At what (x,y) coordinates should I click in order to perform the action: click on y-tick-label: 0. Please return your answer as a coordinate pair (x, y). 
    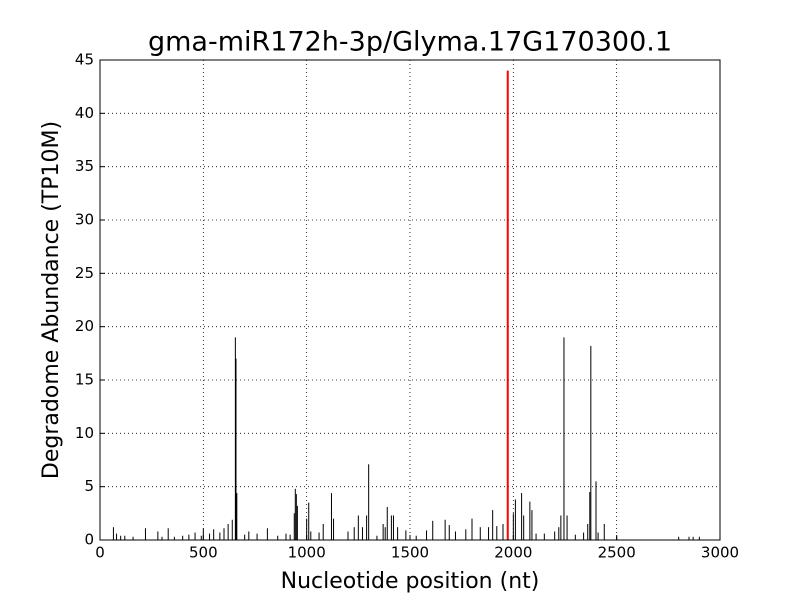
    Looking at the image, I should click on (89, 540).